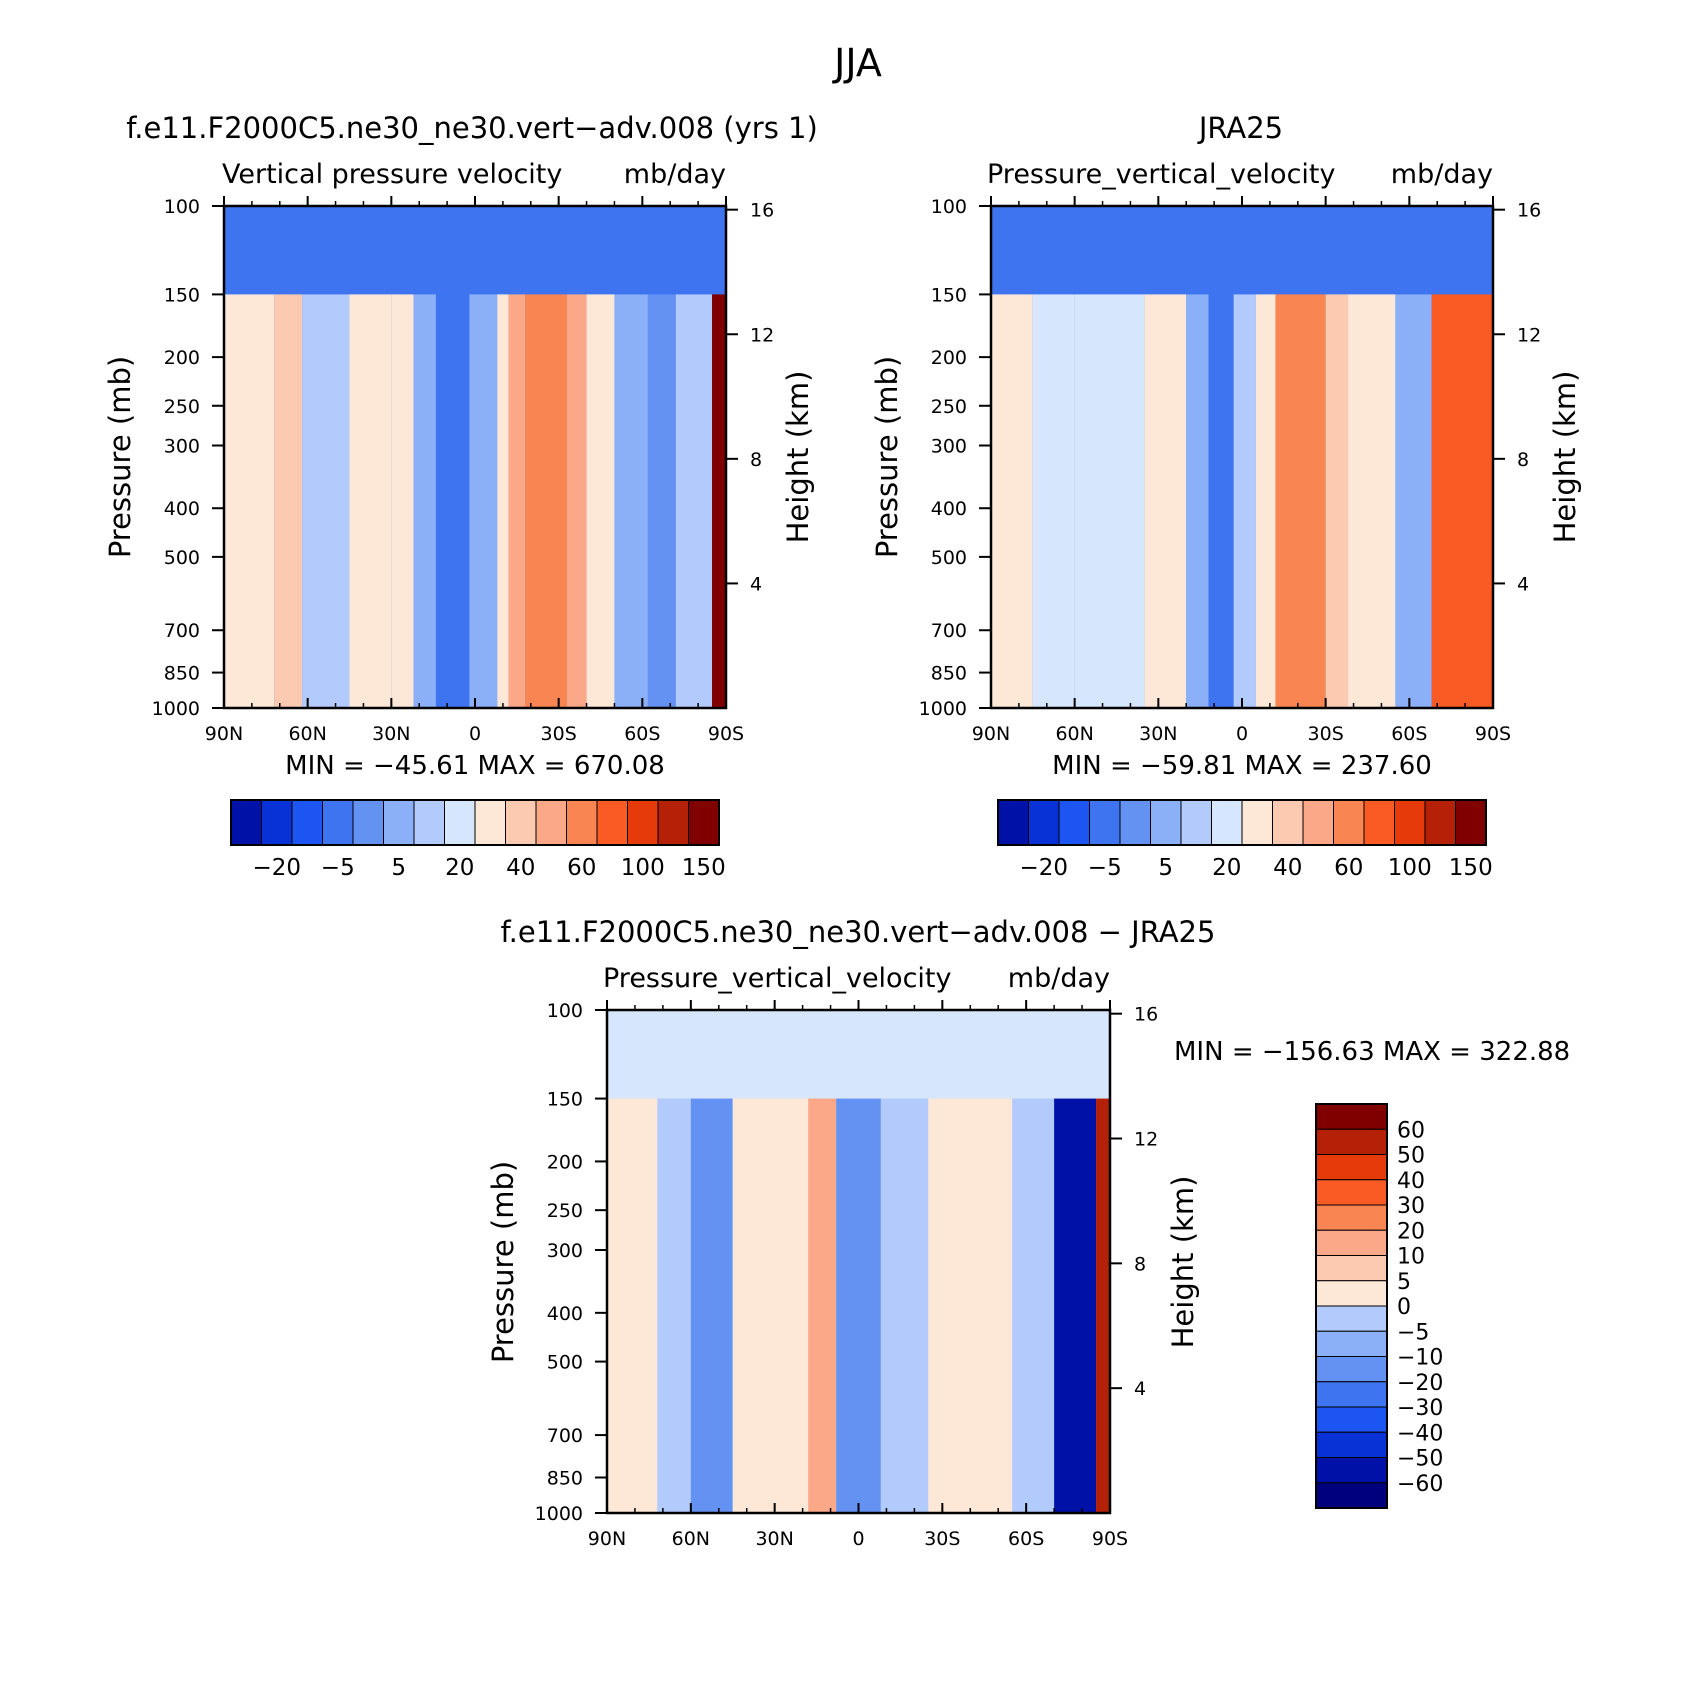 The width and height of the screenshot is (1697, 1697). Describe the element at coordinates (1158, 734) in the screenshot. I see `x-tick-label: 30N` at that location.